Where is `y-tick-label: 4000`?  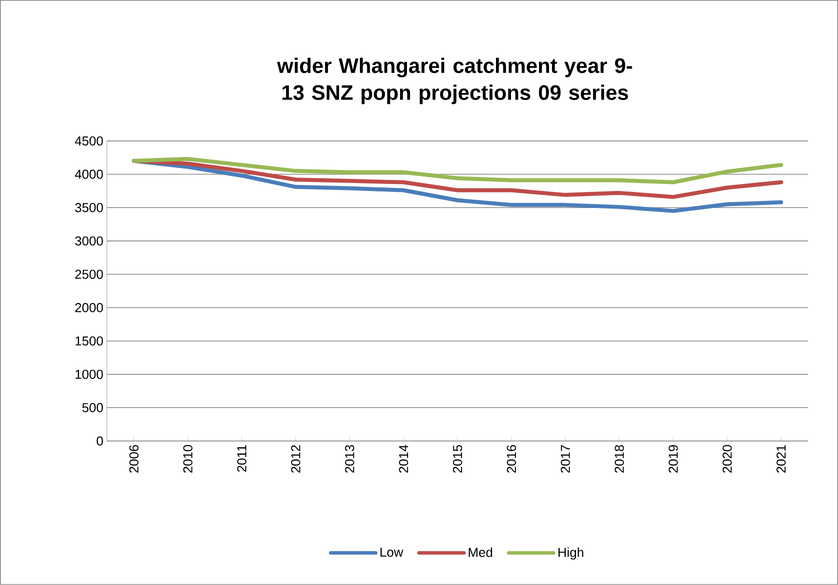
y-tick-label: 4000 is located at coordinates (88, 174).